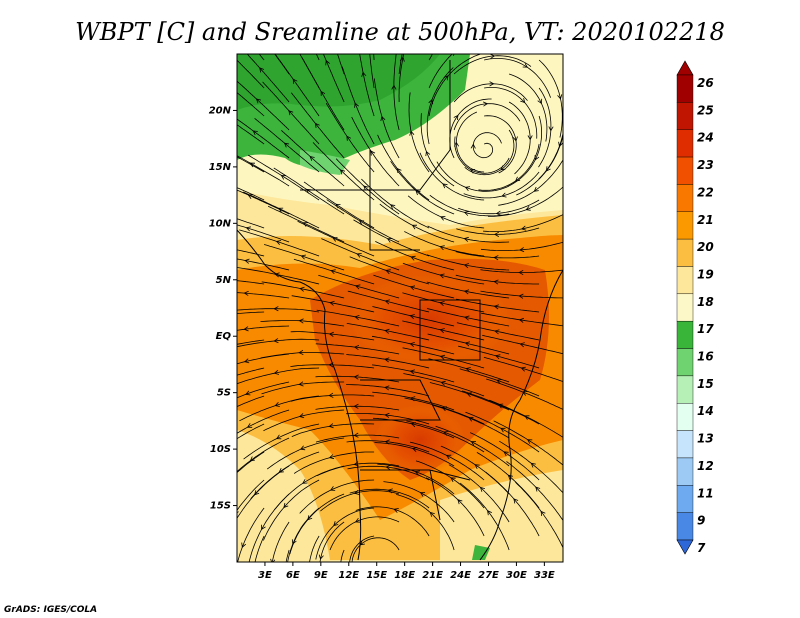 Image resolution: width=800 pixels, height=618 pixels. What do you see at coordinates (220, 167) in the screenshot?
I see `lat-tick-label: 15N` at bounding box center [220, 167].